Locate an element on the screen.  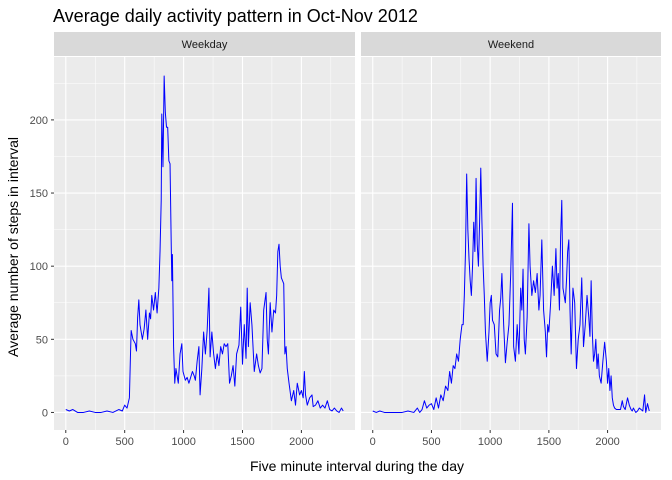
strip-weekday is located at coordinates (204, 44).